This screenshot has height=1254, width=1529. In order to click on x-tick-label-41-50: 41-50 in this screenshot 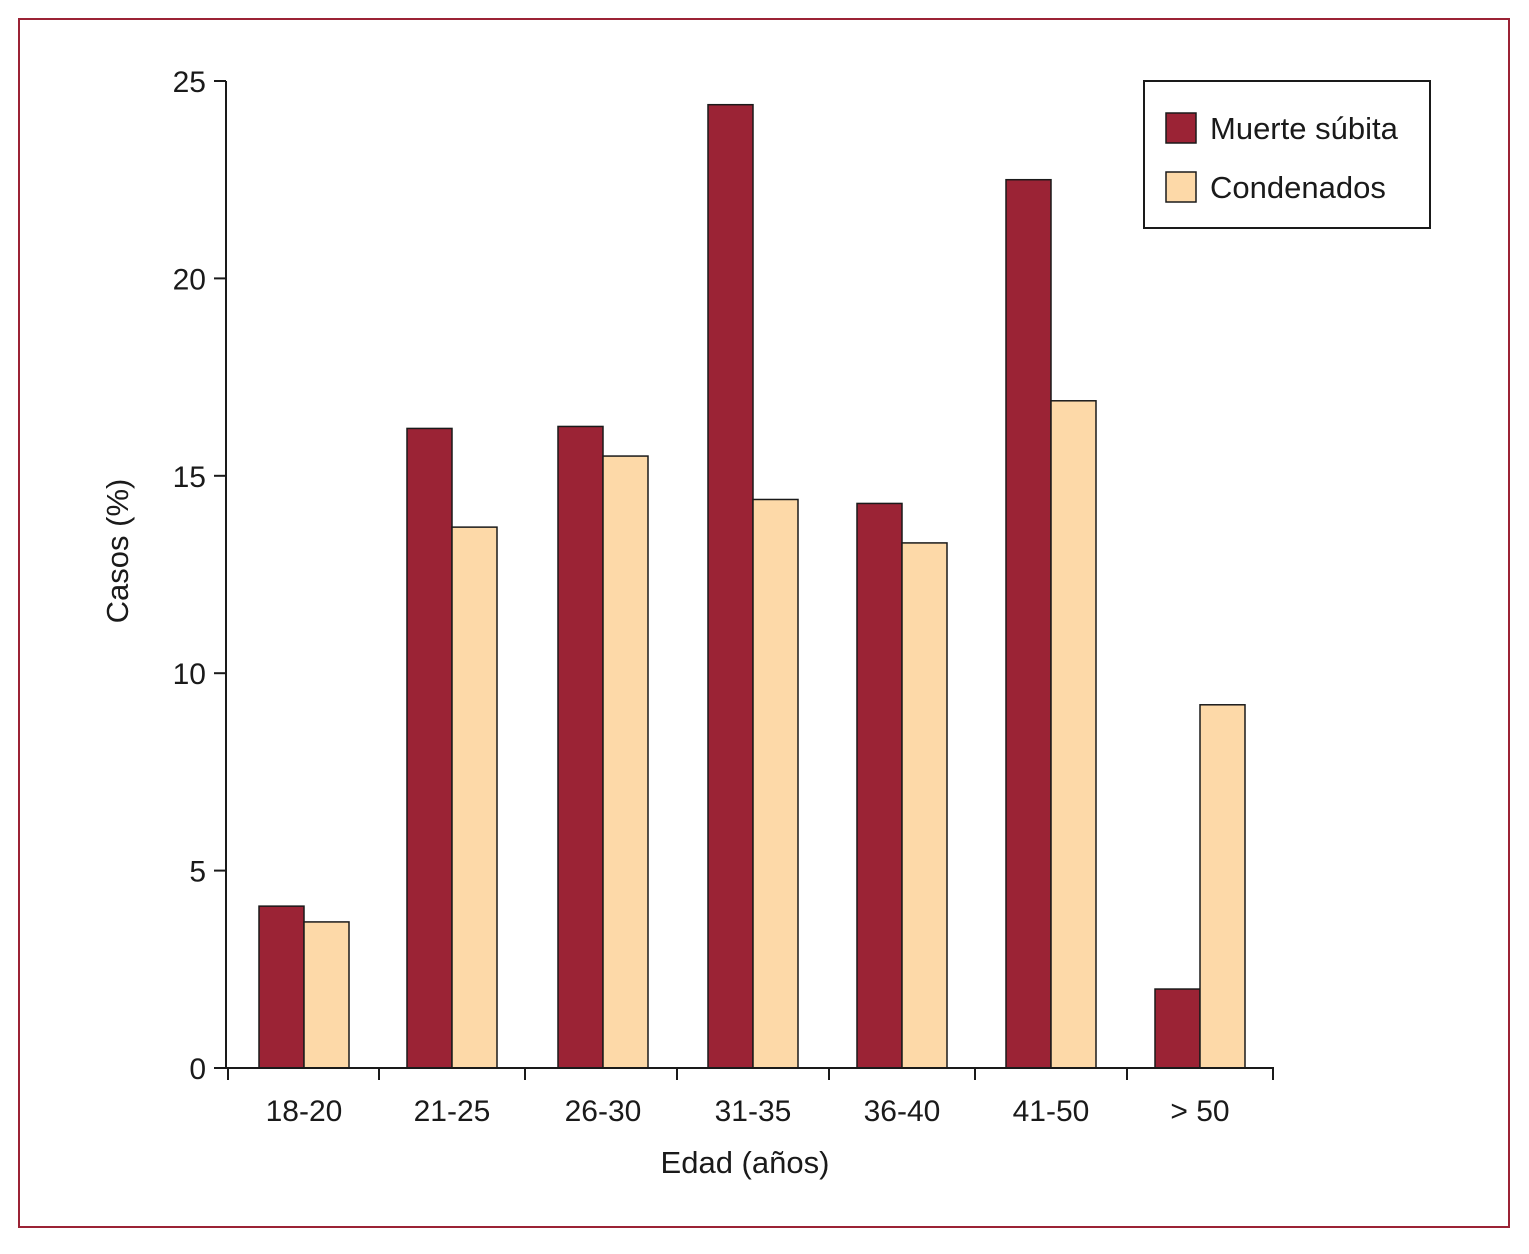, I will do `click(1051, 1111)`.